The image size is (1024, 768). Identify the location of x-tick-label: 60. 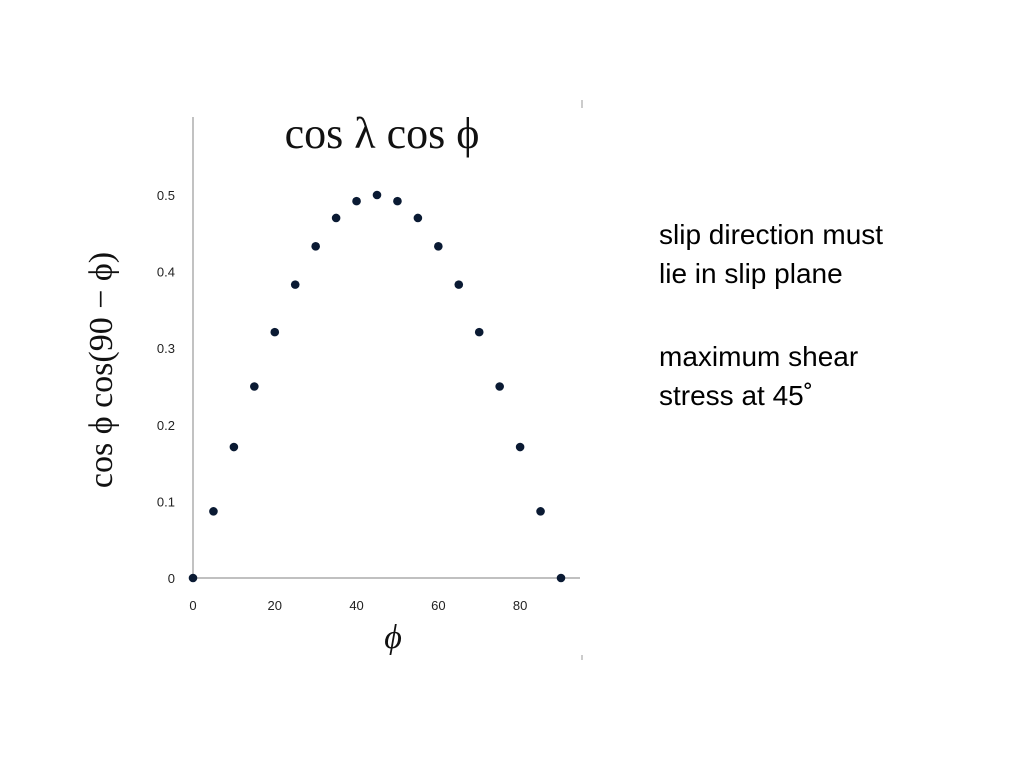
(438, 605).